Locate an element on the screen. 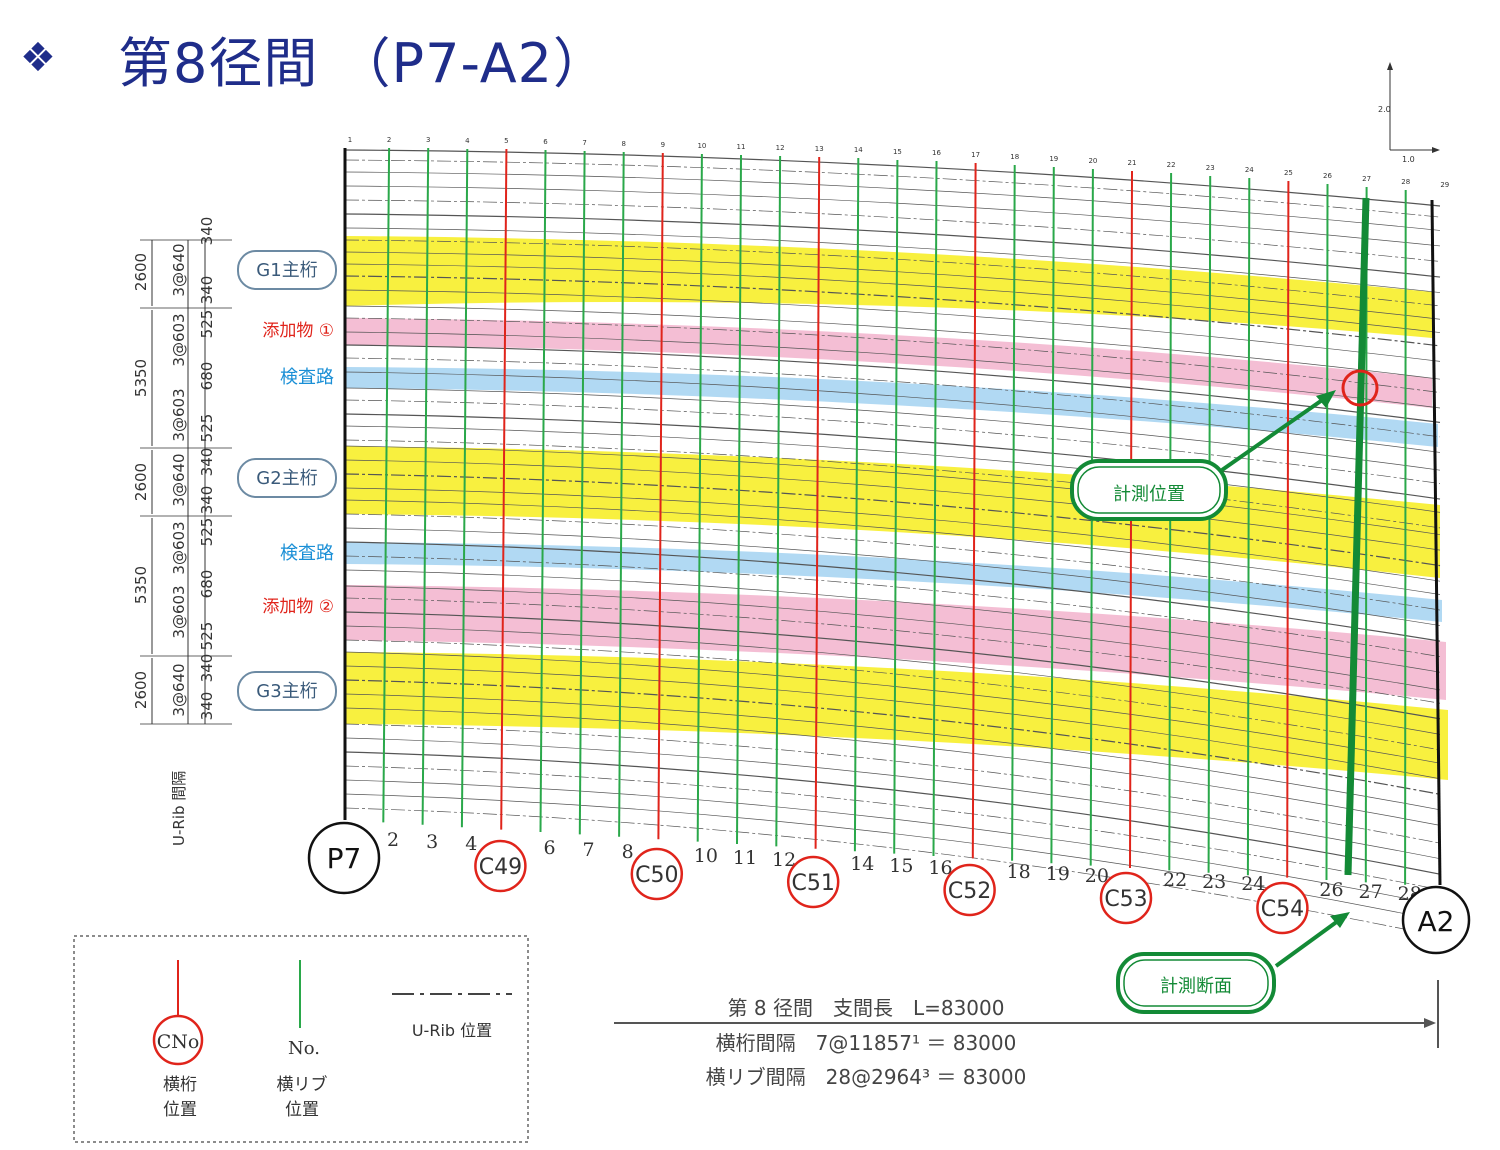  legend-rib-symbol: No. is located at coordinates (304, 1048).